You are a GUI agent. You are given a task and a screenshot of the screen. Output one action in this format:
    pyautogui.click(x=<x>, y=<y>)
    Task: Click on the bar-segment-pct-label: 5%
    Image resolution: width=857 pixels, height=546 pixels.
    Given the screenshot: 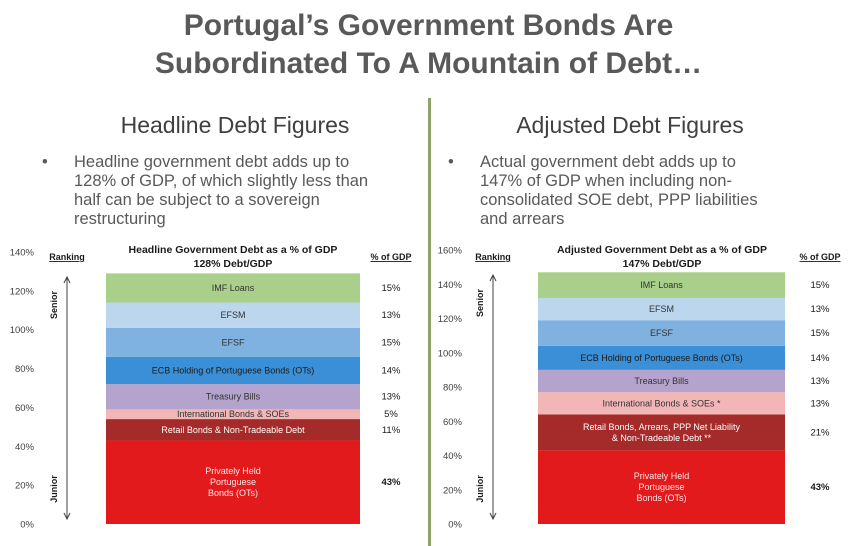 What is the action you would take?
    pyautogui.click(x=391, y=414)
    